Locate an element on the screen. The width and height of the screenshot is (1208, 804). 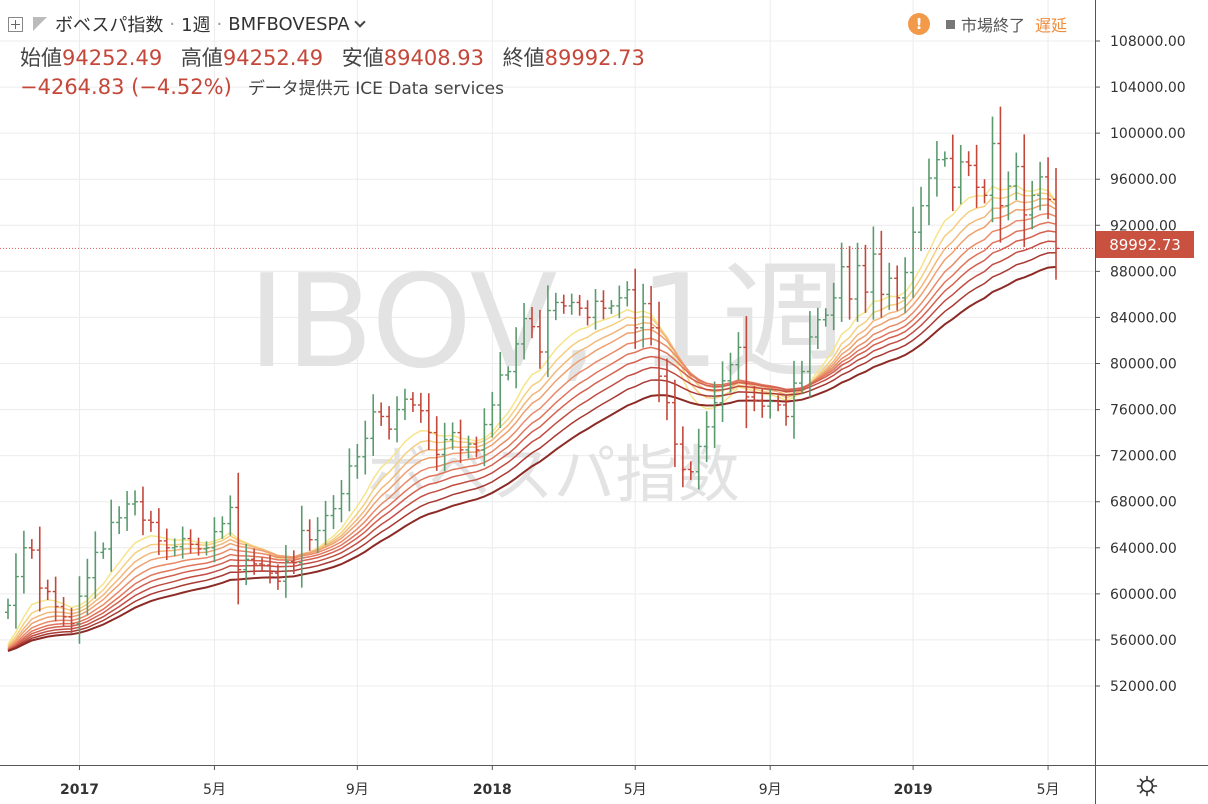
x-tick-label: 2018 is located at coordinates (492, 790).